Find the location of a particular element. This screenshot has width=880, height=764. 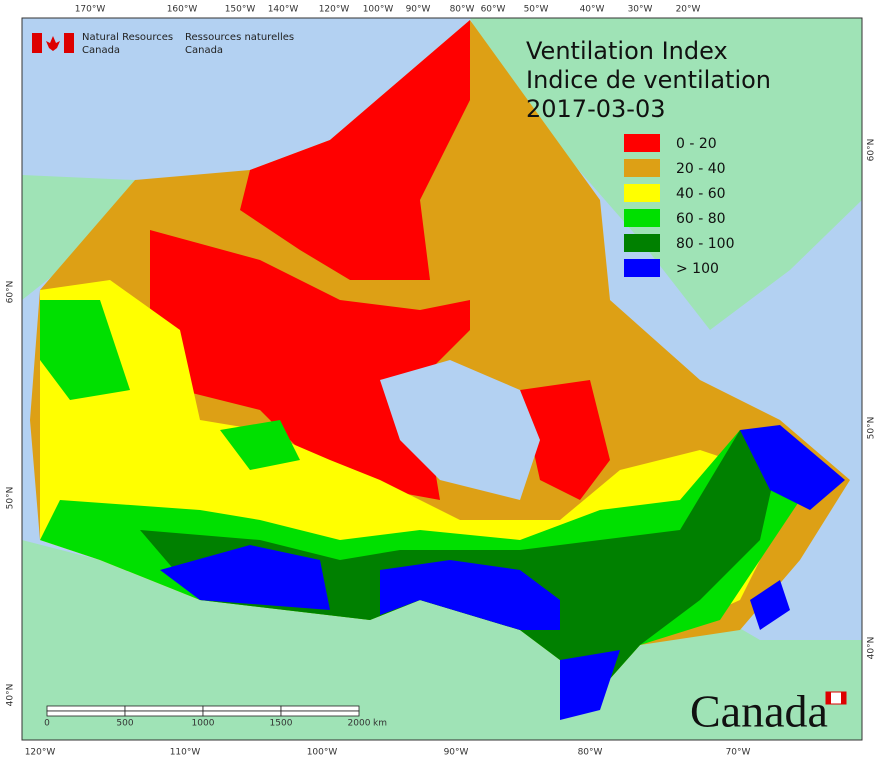

blue-prairie is located at coordinates (245, 577).